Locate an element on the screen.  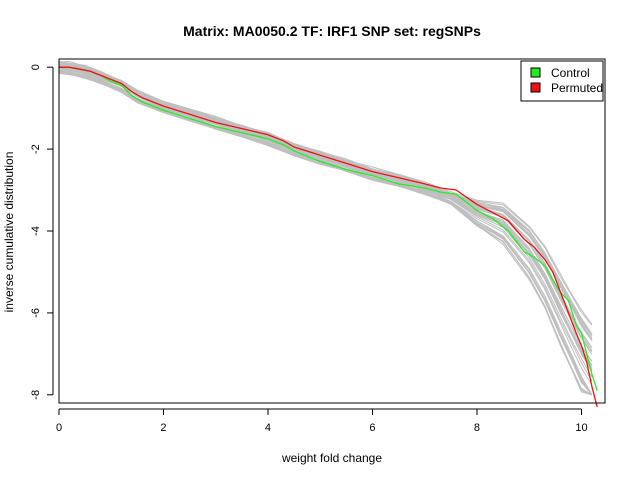
legend: Control Permuted is located at coordinates (562, 81).